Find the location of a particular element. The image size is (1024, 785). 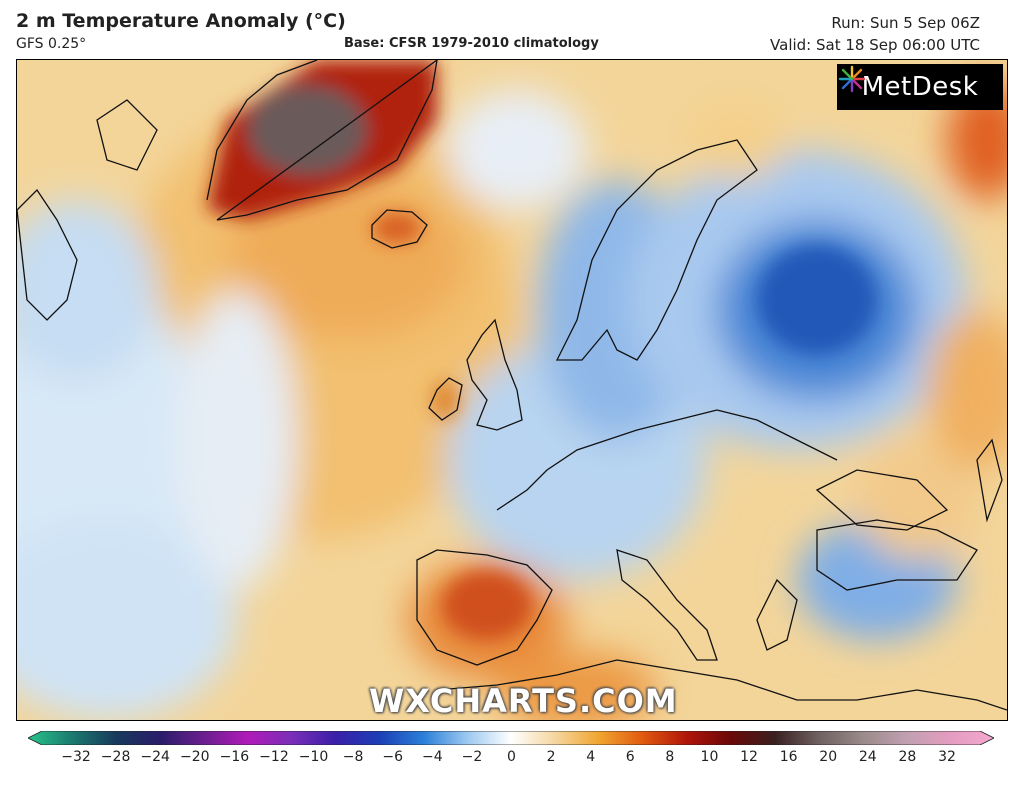

scale-tick-label: −28 is located at coordinates (115, 757).